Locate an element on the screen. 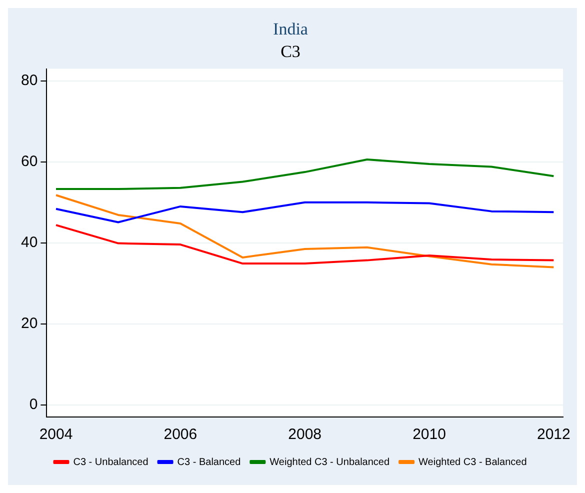 The width and height of the screenshot is (585, 493). x-tick-label: 2012 is located at coordinates (553, 435).